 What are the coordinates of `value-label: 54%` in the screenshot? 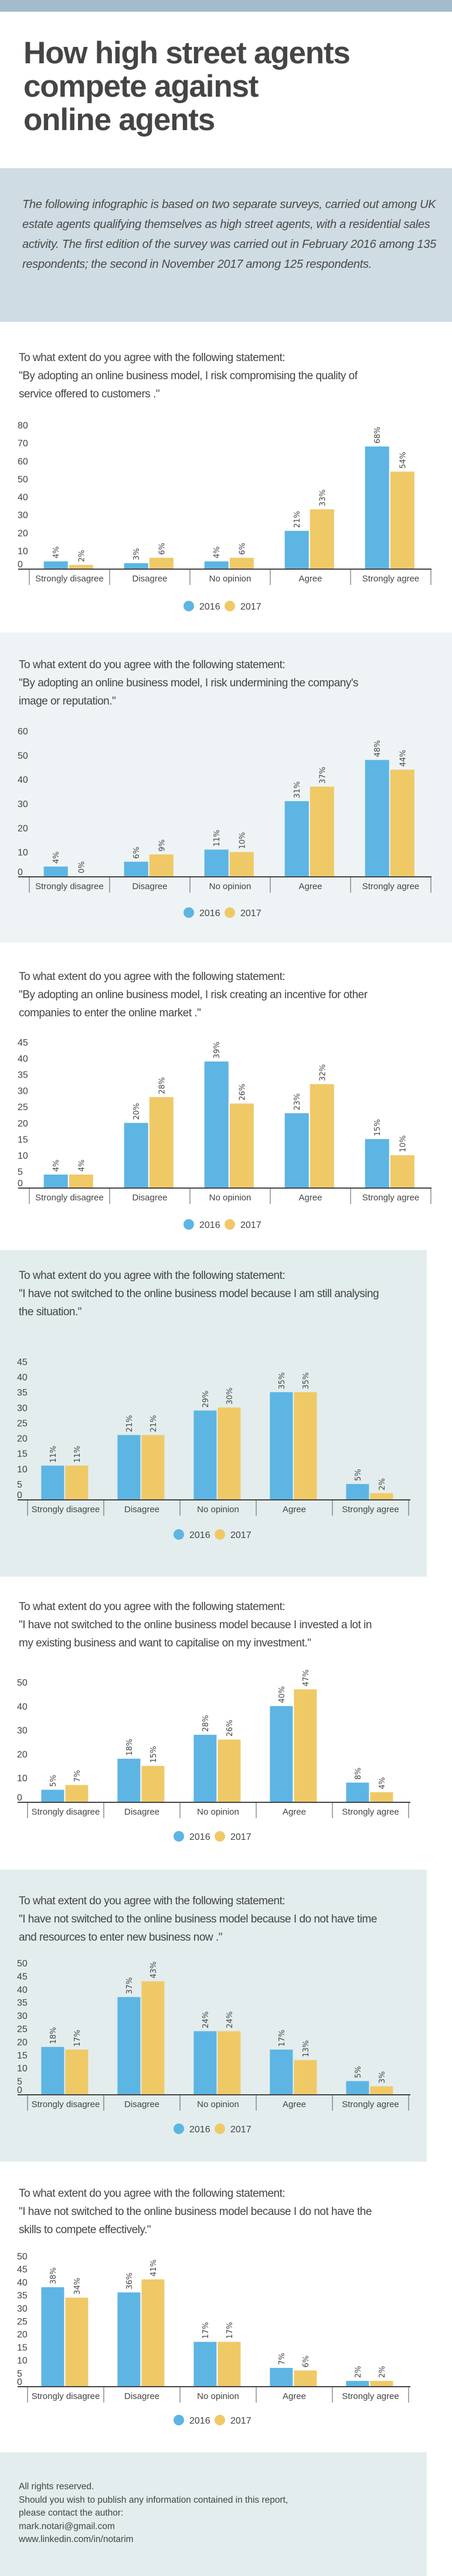 It's located at (403, 460).